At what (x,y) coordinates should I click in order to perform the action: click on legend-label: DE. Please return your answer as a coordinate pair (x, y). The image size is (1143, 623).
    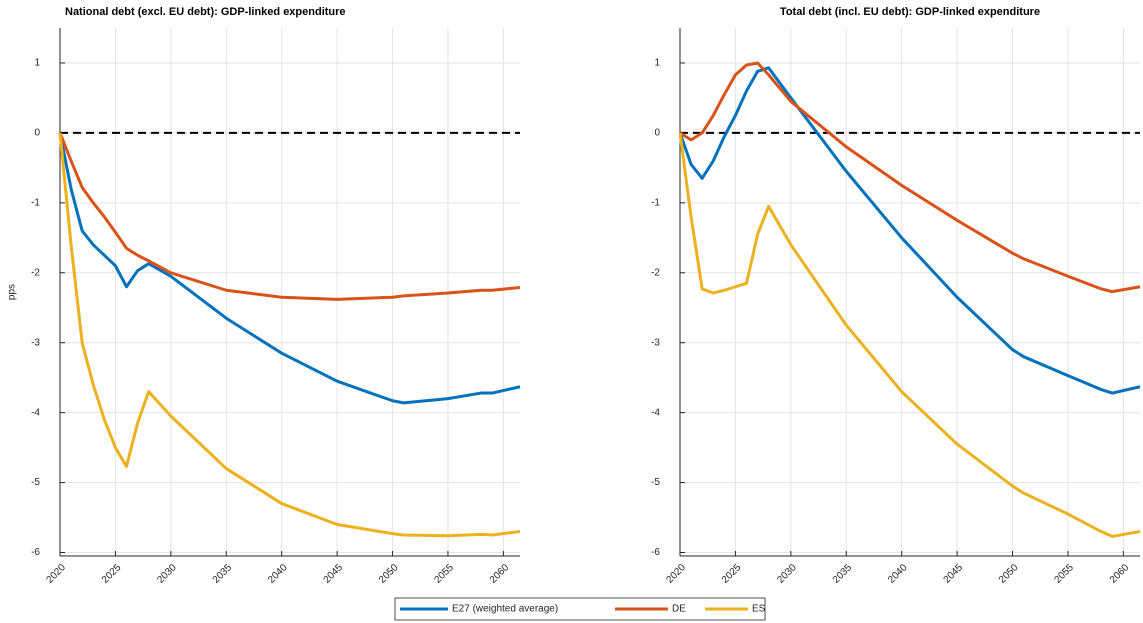
    Looking at the image, I should click on (679, 609).